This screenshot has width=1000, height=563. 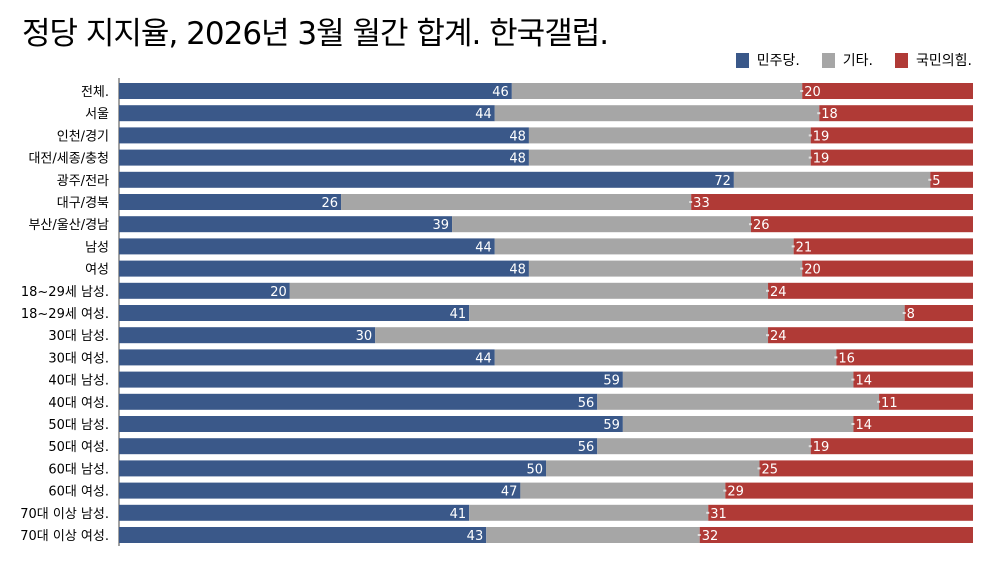 I want to click on legend-item: 기타., so click(x=847, y=60).